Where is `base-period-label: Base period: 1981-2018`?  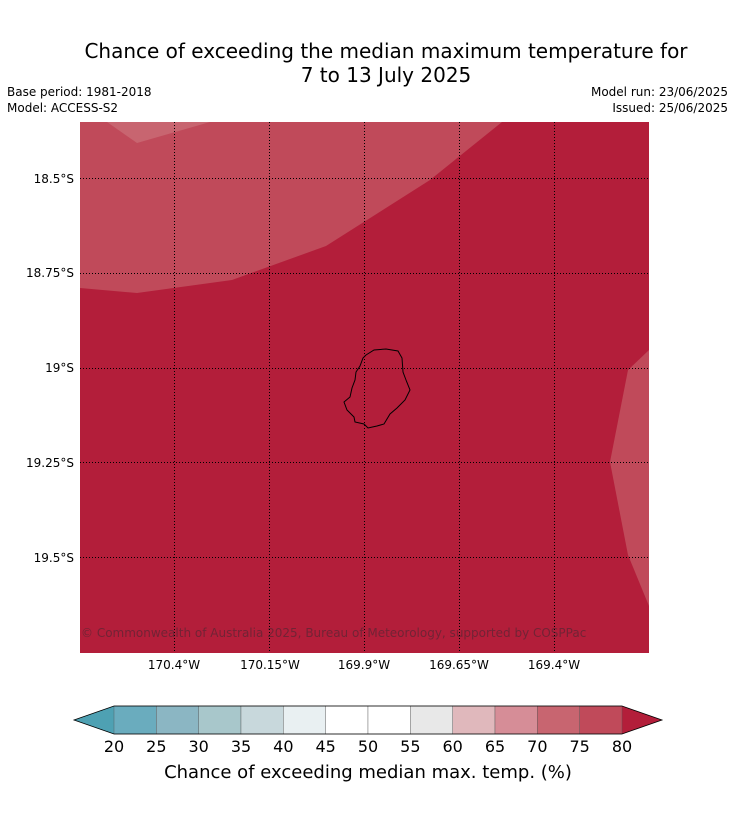 base-period-label: Base period: 1981-2018 is located at coordinates (79, 92).